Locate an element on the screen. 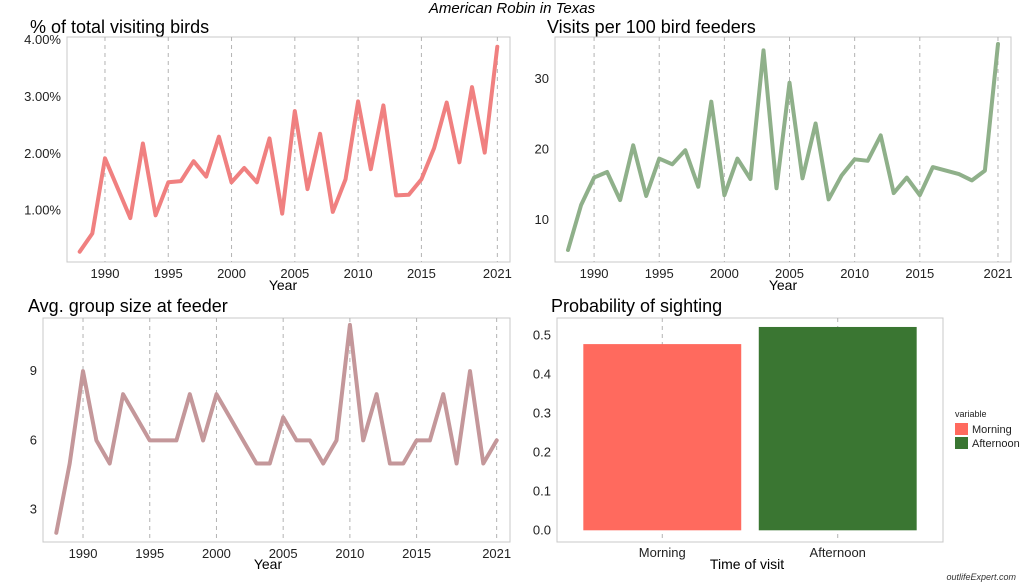  y-tick-label: 0.5 is located at coordinates (542, 335).